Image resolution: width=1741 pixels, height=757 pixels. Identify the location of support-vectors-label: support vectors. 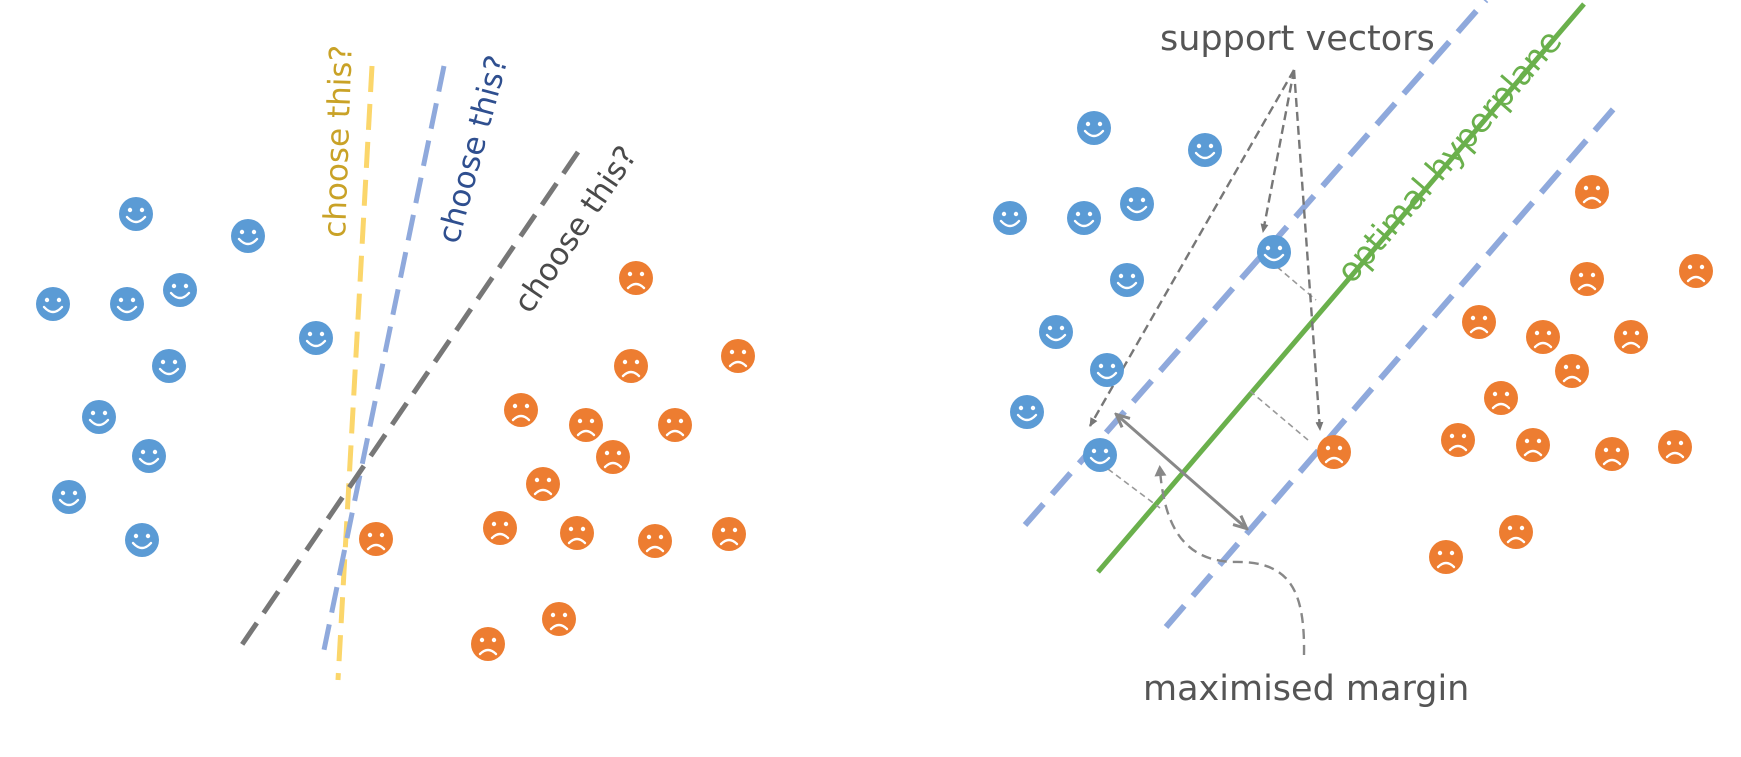
(1297, 39).